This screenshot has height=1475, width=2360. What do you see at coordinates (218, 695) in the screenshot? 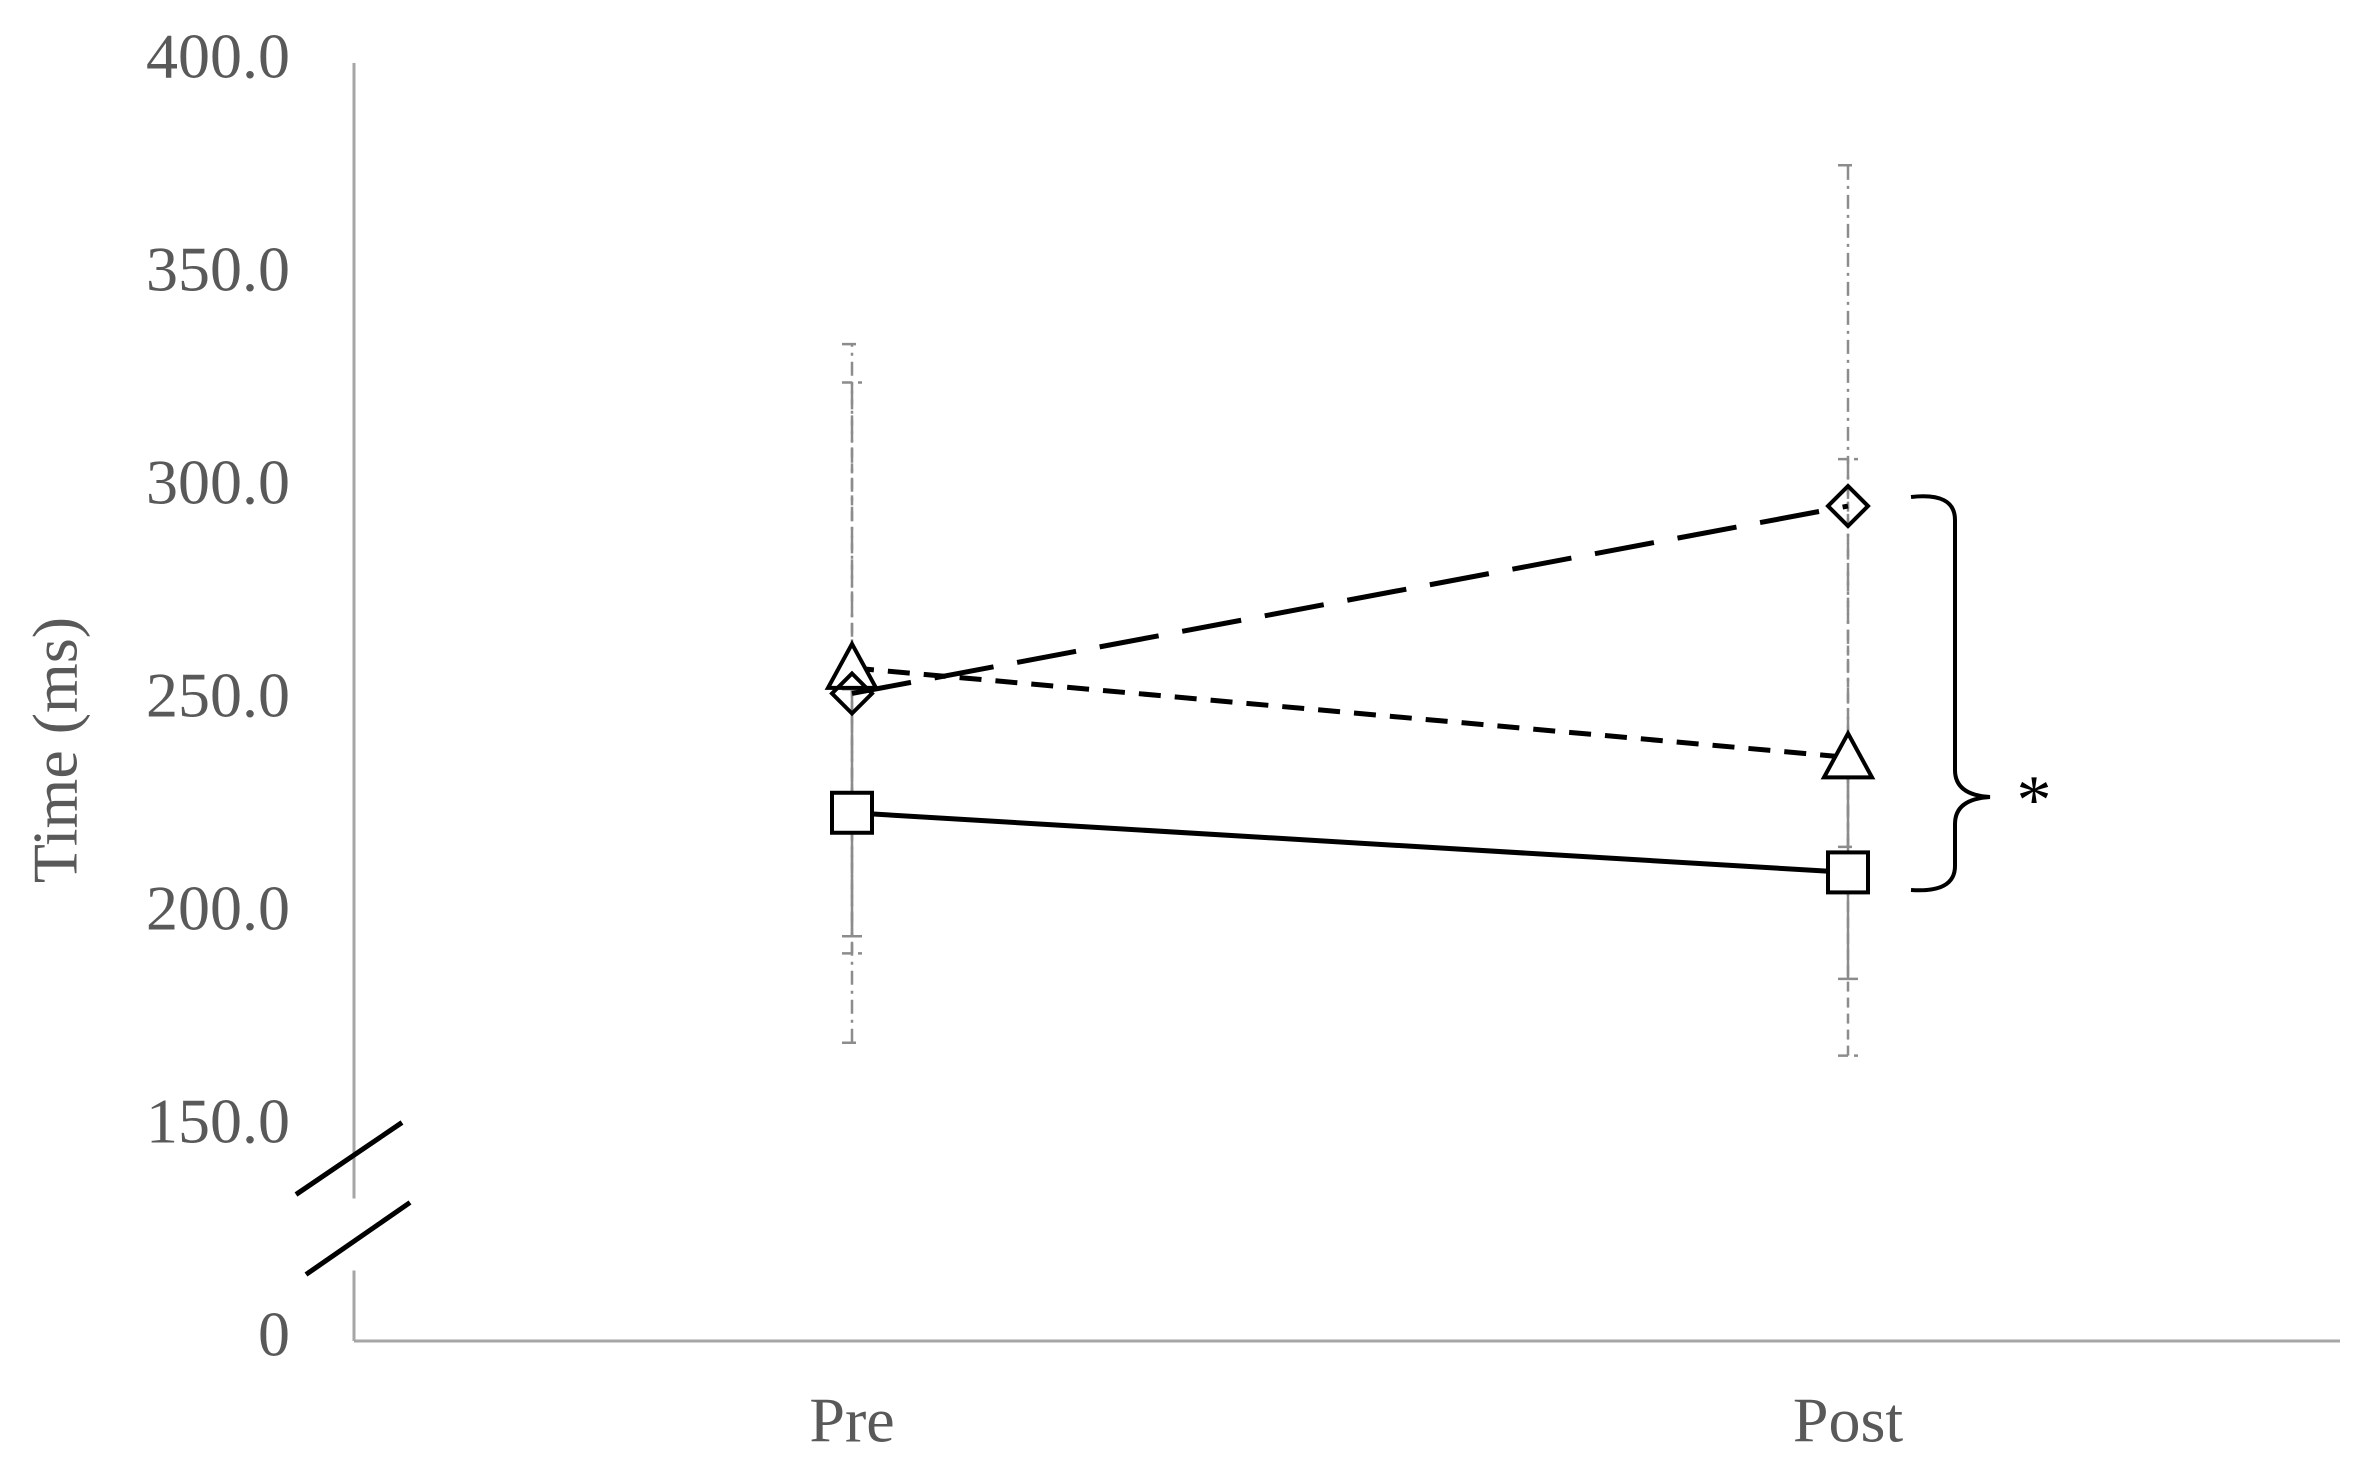
I see `y-tick-label: 250.0` at bounding box center [218, 695].